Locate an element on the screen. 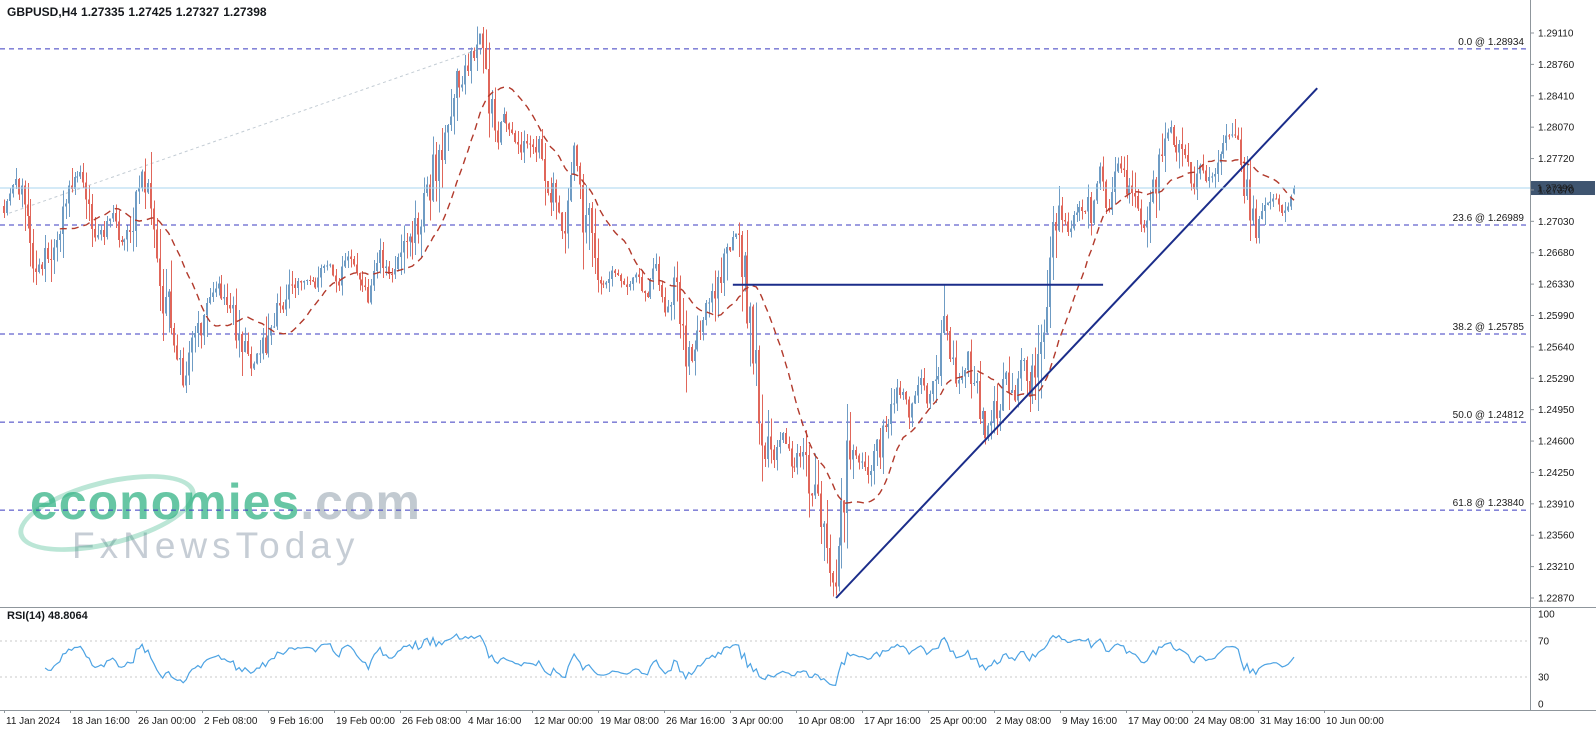 Image resolution: width=1596 pixels, height=743 pixels. price-axis-label: 1.25990 is located at coordinates (1556, 316).